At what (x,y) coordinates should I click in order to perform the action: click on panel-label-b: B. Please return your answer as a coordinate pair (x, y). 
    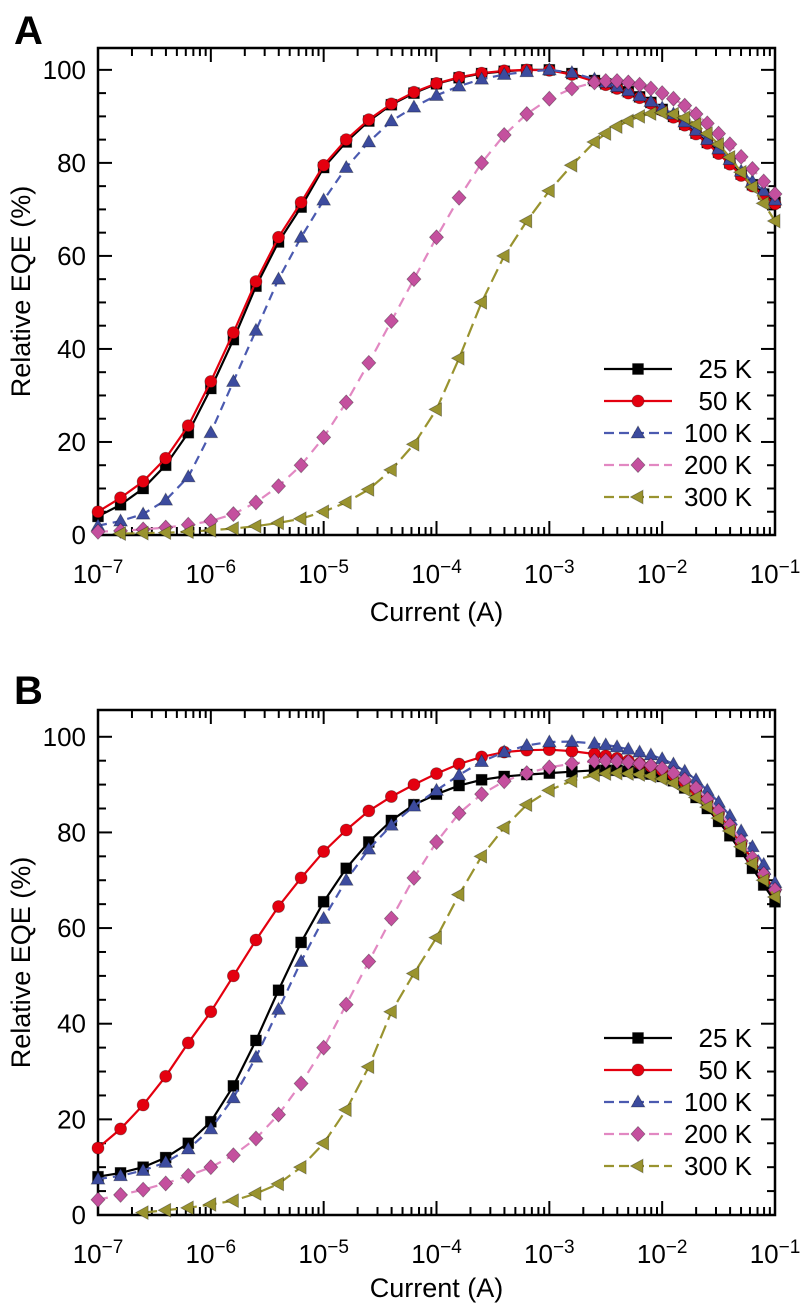
    Looking at the image, I should click on (28, 691).